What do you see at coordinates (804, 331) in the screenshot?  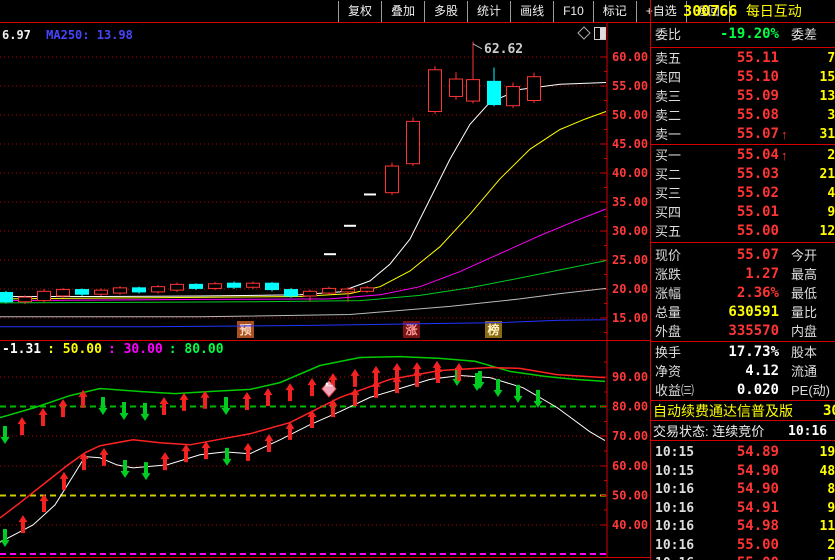 I see `info-label2: 内盘` at bounding box center [804, 331].